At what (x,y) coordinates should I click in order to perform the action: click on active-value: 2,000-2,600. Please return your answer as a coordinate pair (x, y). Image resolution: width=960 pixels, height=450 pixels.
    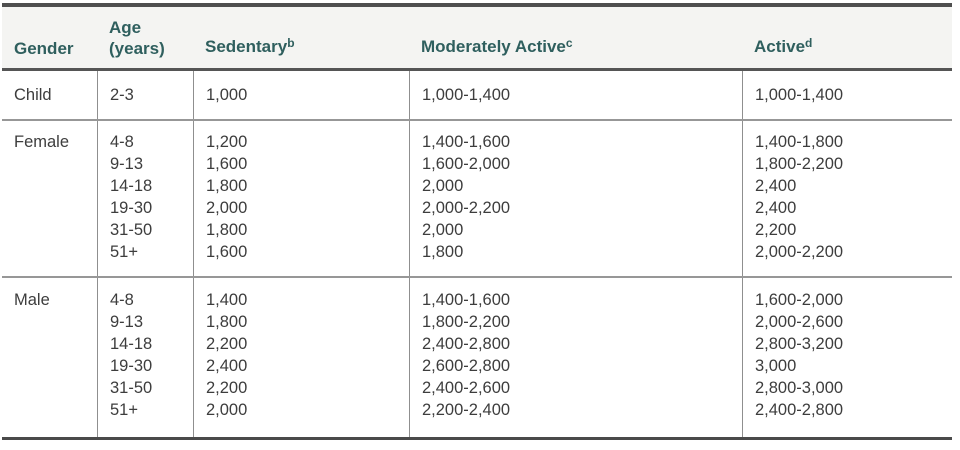
    Looking at the image, I should click on (799, 322).